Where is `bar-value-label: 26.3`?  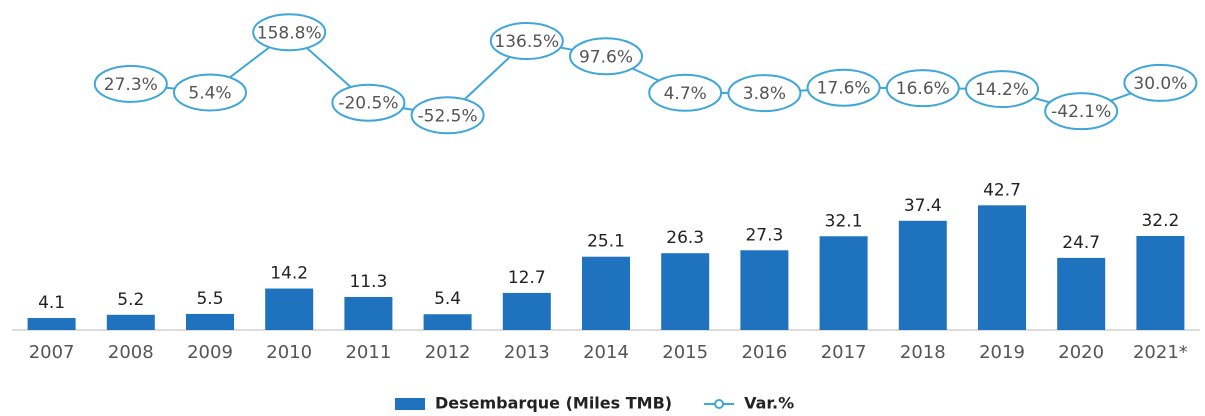
bar-value-label: 26.3 is located at coordinates (685, 238).